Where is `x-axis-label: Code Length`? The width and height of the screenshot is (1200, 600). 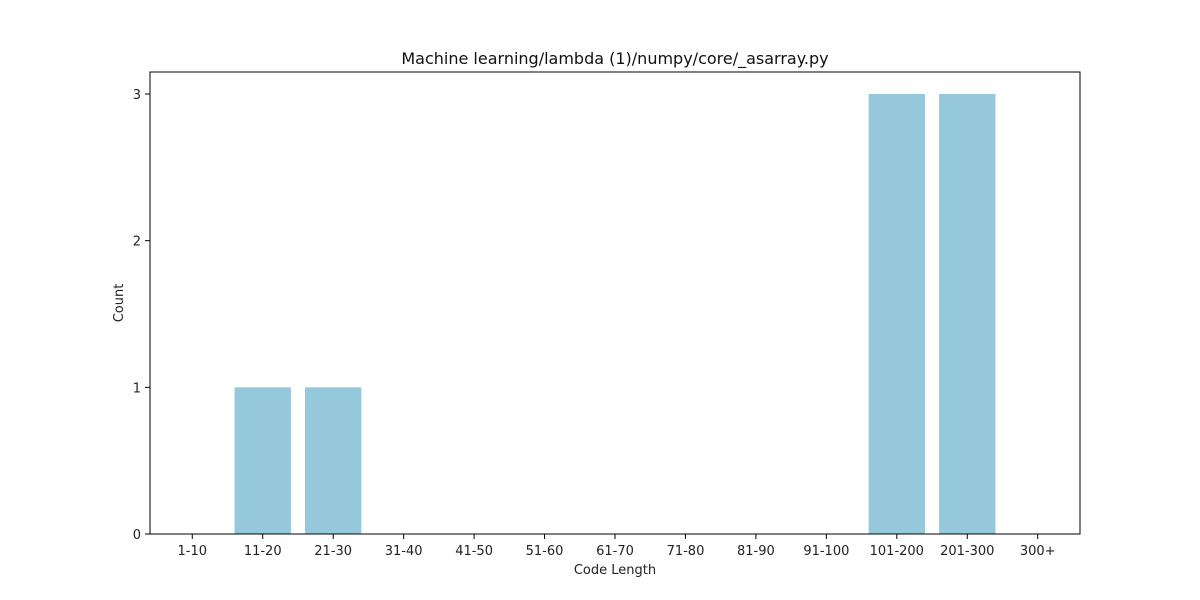 x-axis-label: Code Length is located at coordinates (615, 570).